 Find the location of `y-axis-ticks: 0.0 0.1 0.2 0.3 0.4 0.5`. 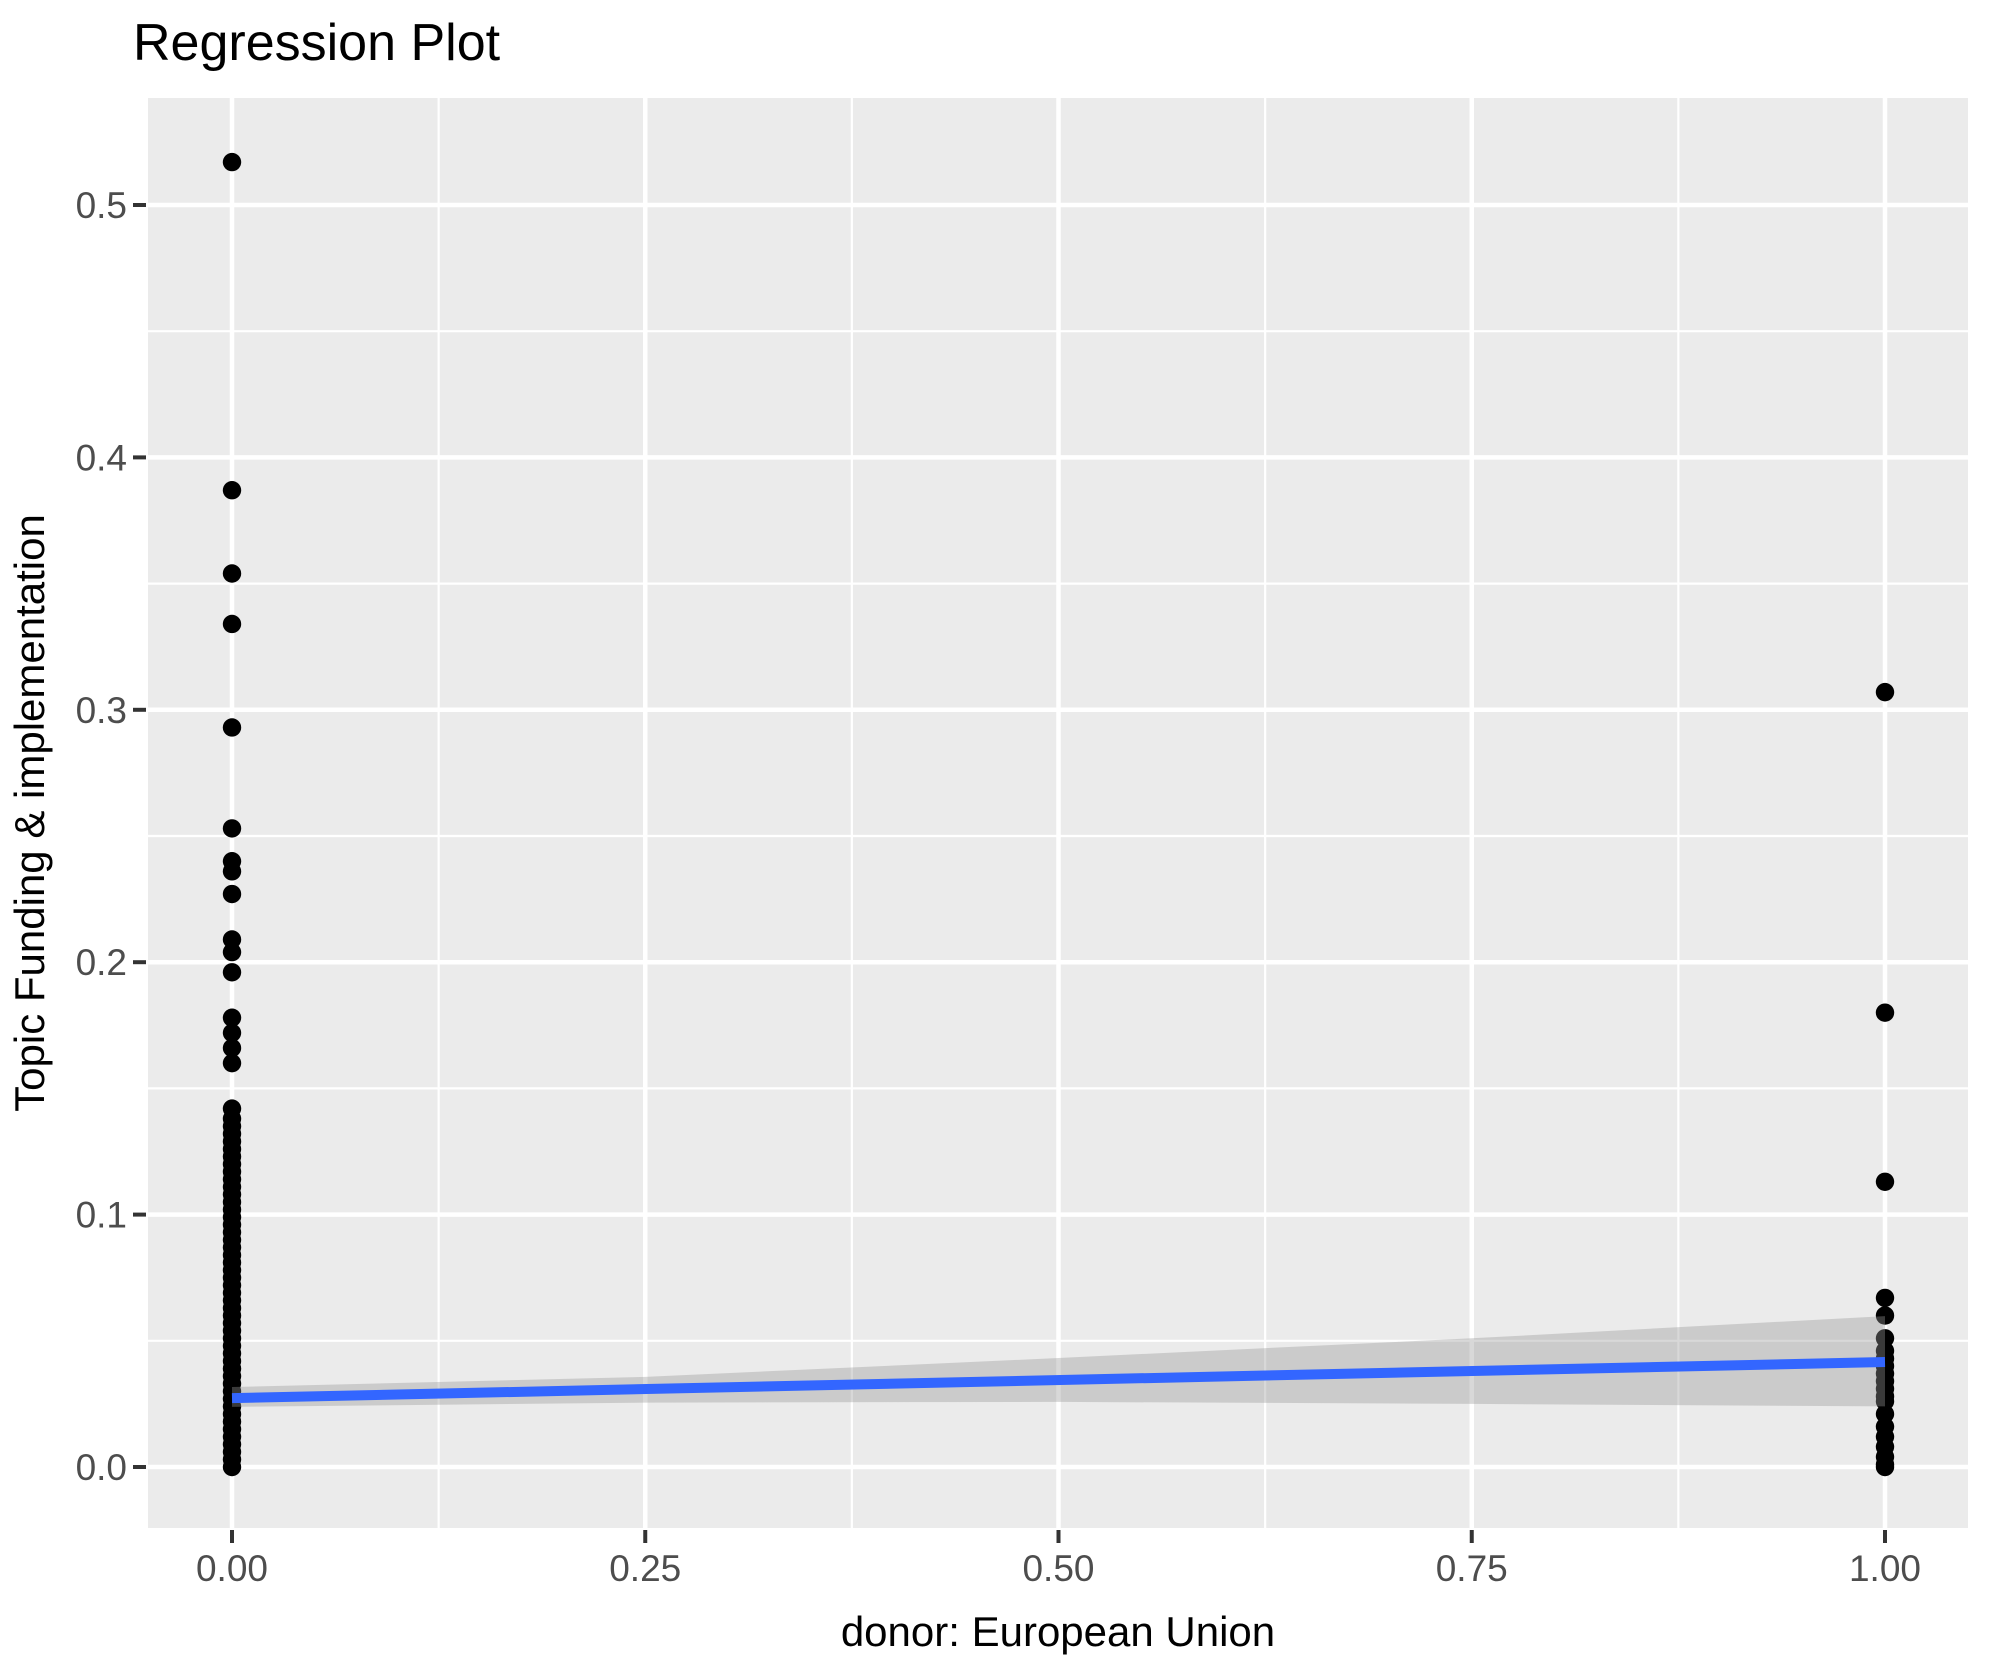

y-axis-ticks: 0.0 0.1 0.2 0.3 0.4 0.5 is located at coordinates (111, 836).